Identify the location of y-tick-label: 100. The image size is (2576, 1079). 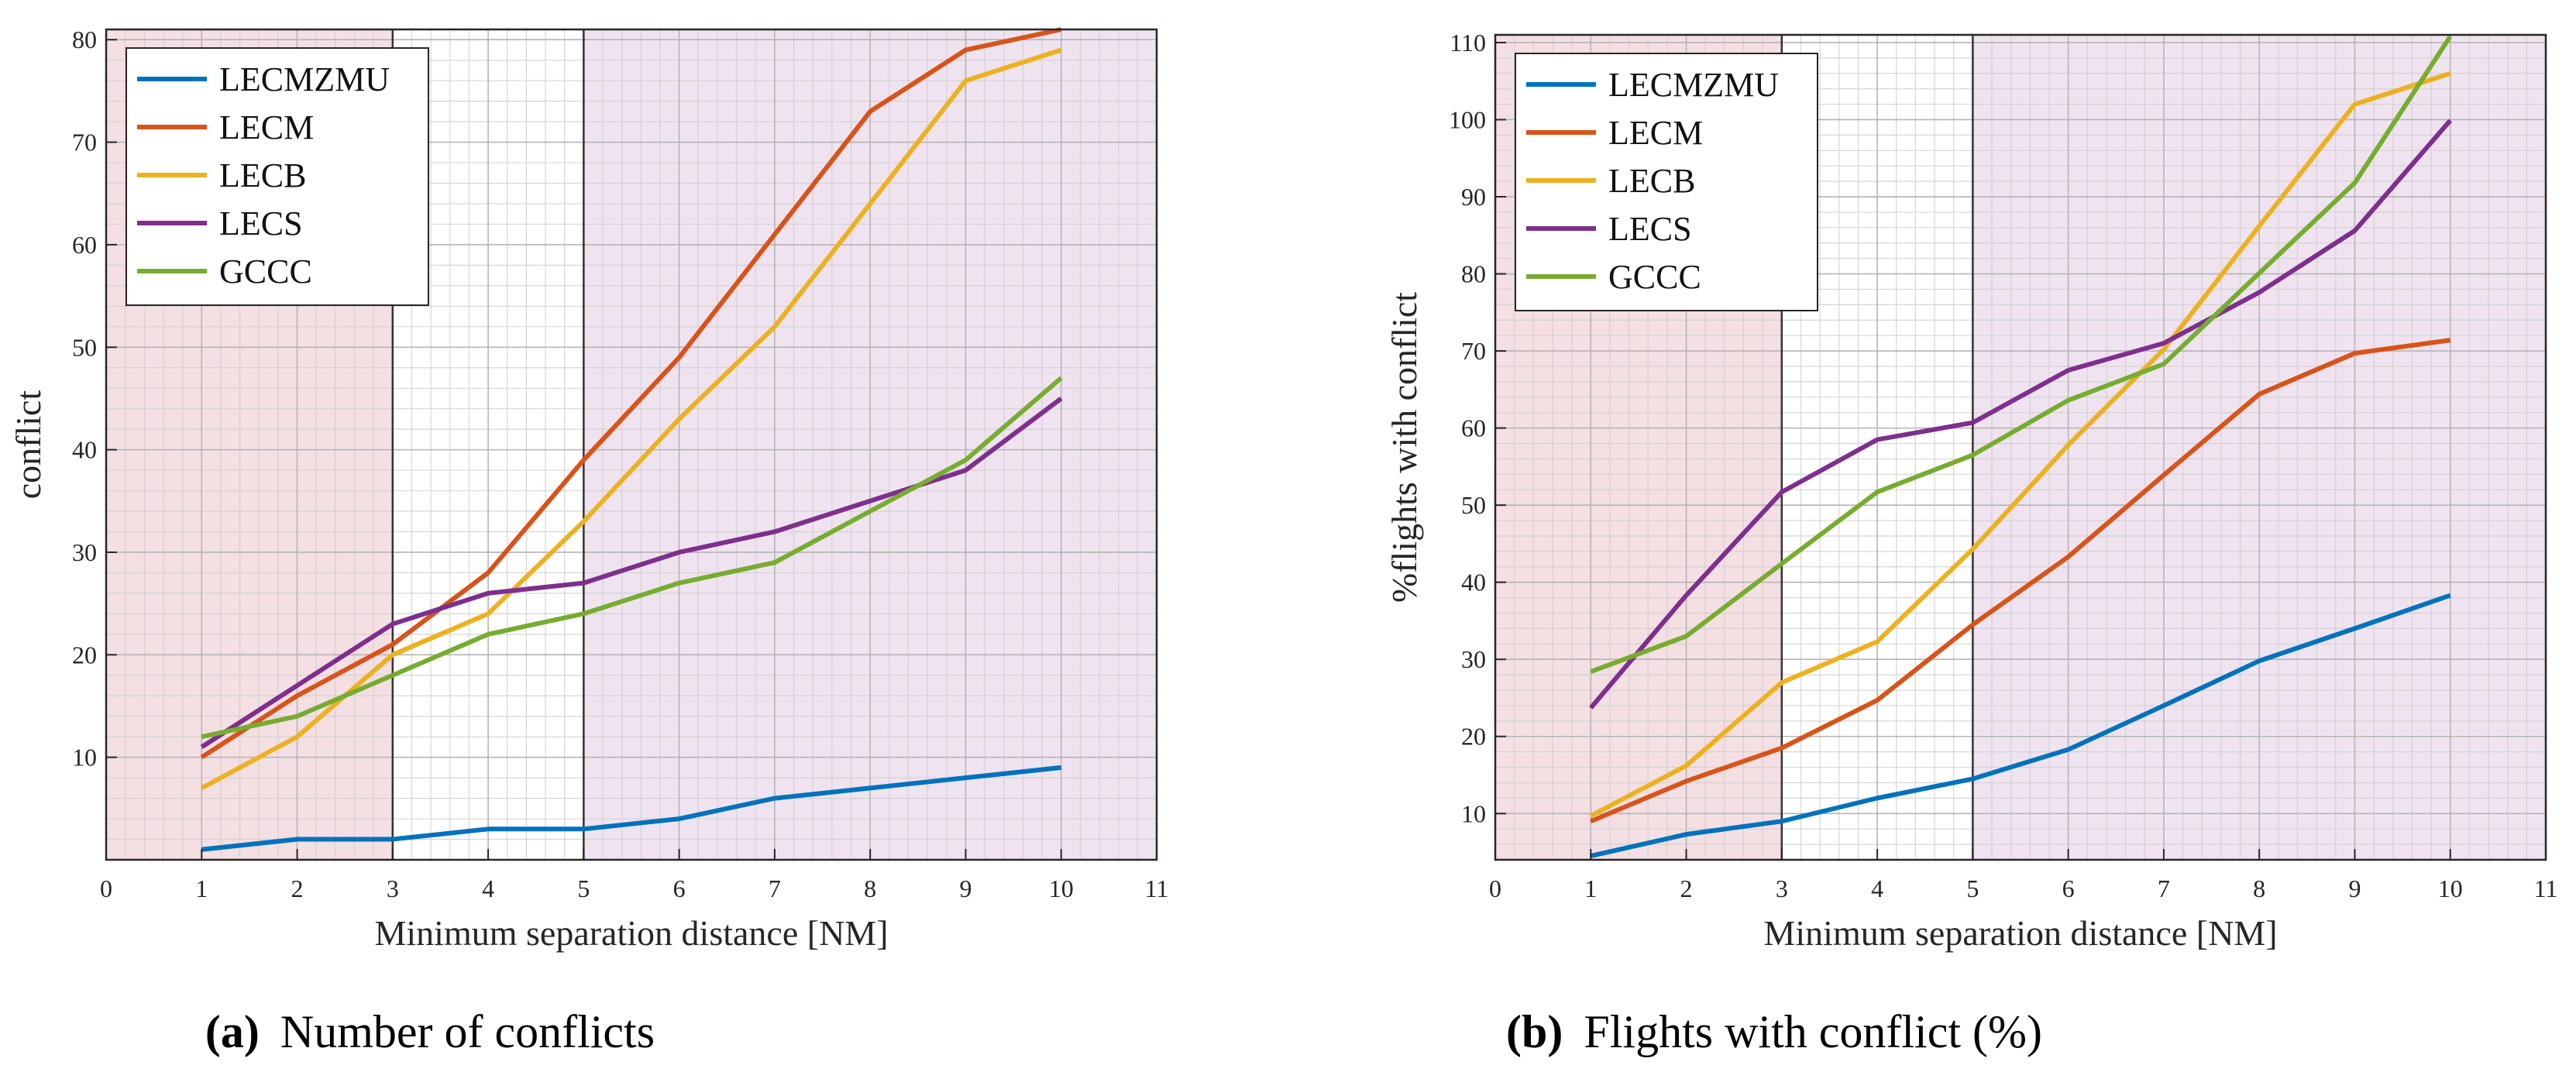
(1467, 119).